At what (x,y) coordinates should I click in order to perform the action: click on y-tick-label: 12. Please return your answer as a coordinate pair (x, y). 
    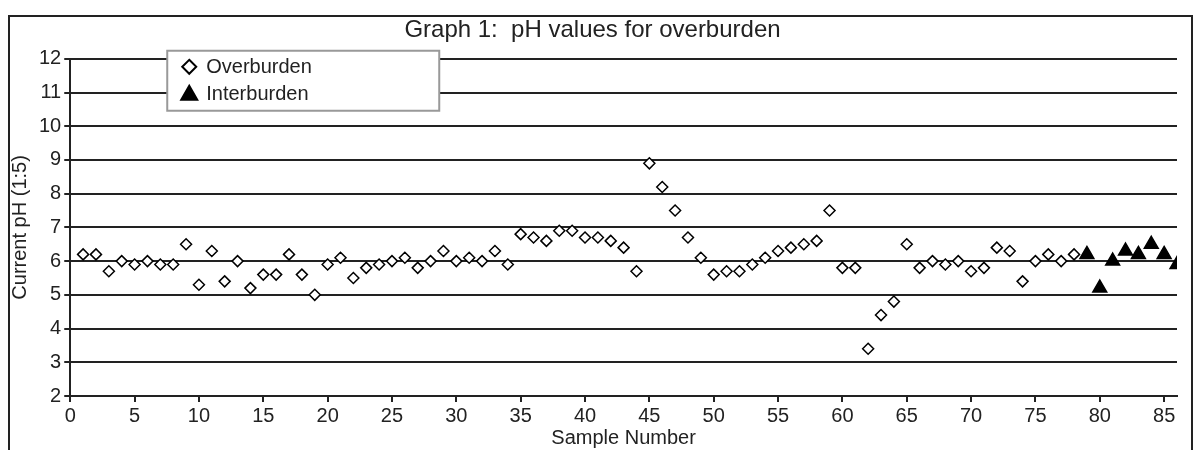
    Looking at the image, I should click on (50, 57).